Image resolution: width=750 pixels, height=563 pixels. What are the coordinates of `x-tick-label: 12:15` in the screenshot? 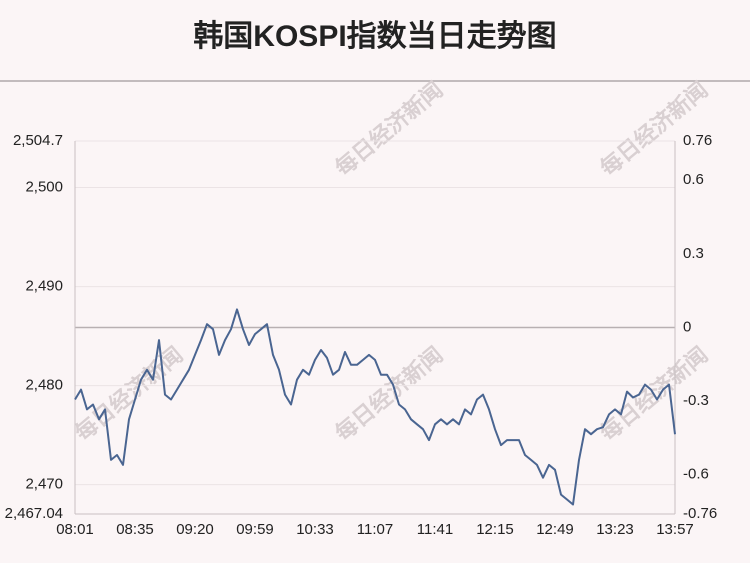 It's located at (495, 529).